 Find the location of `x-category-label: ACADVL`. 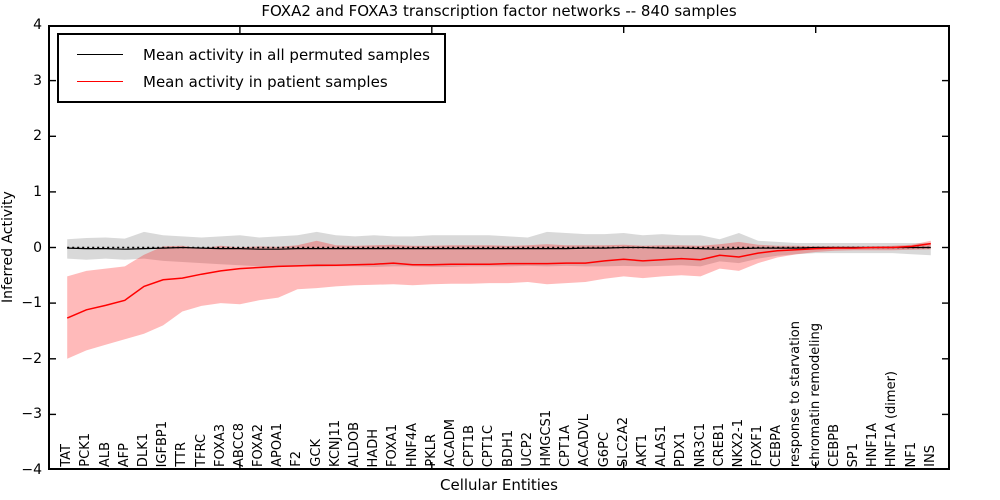

x-category-label: ACADVL is located at coordinates (585, 440).